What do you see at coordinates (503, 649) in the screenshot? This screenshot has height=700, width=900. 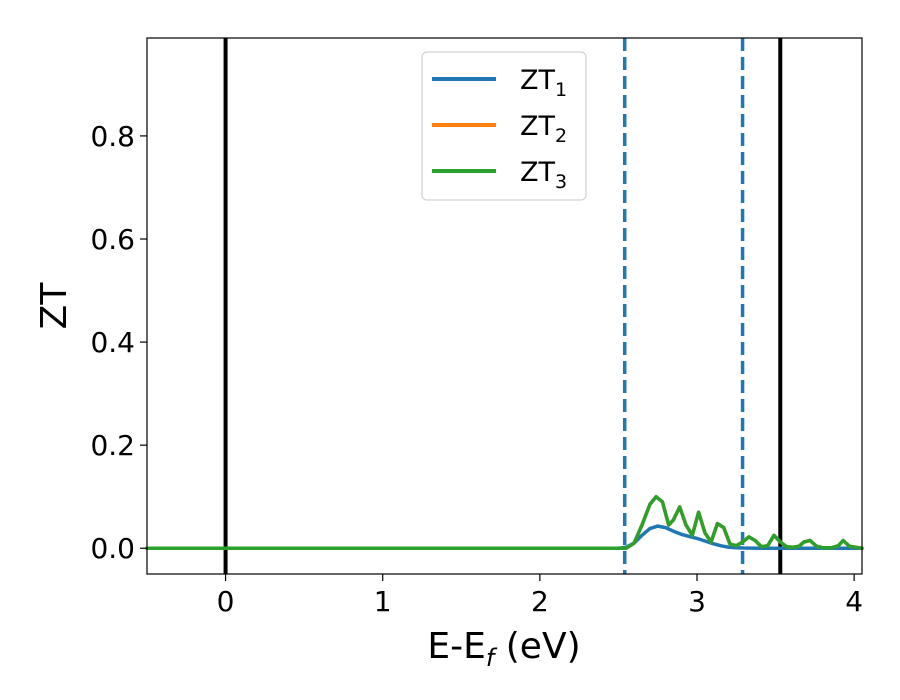 I see `x-axis-label: E-Ef (eV)` at bounding box center [503, 649].